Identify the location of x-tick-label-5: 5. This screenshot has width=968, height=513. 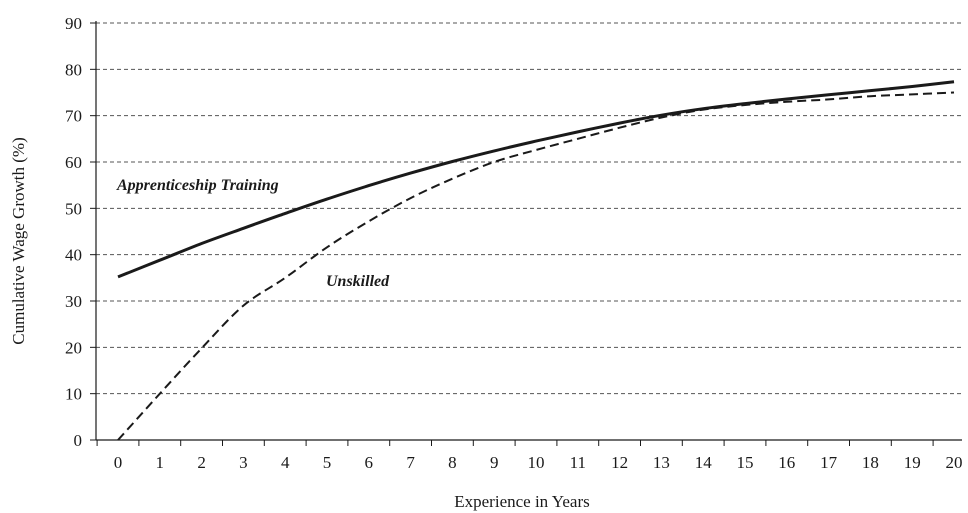
(327, 462).